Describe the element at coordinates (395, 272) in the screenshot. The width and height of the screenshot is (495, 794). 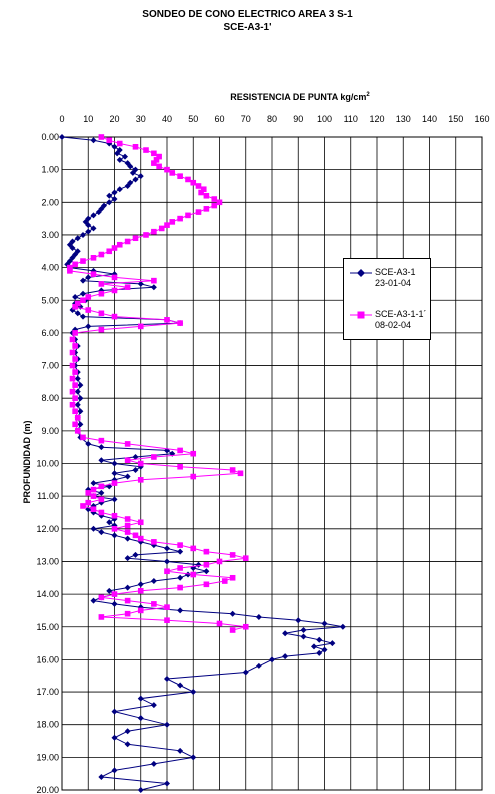
I see `legend-label-series-1: SCE-A3-1` at that location.